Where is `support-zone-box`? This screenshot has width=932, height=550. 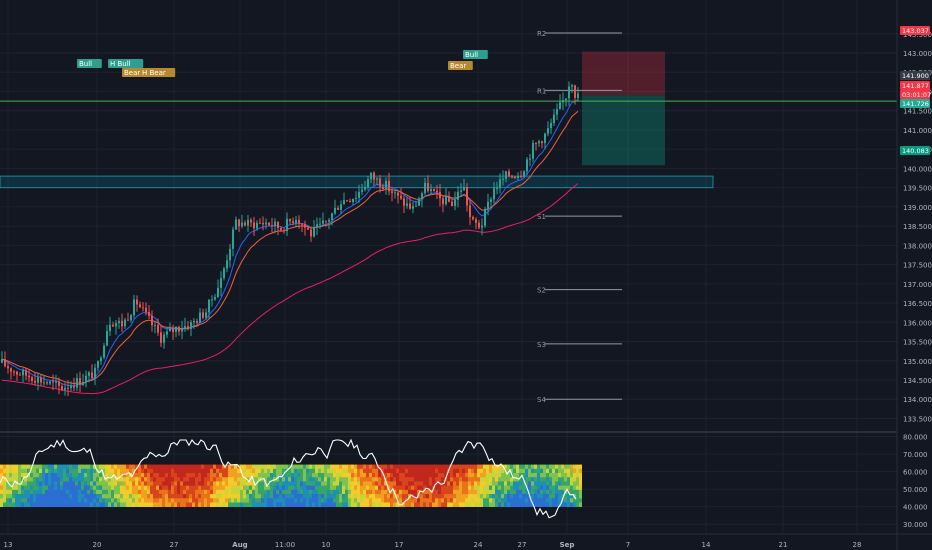
support-zone-box is located at coordinates (357, 182).